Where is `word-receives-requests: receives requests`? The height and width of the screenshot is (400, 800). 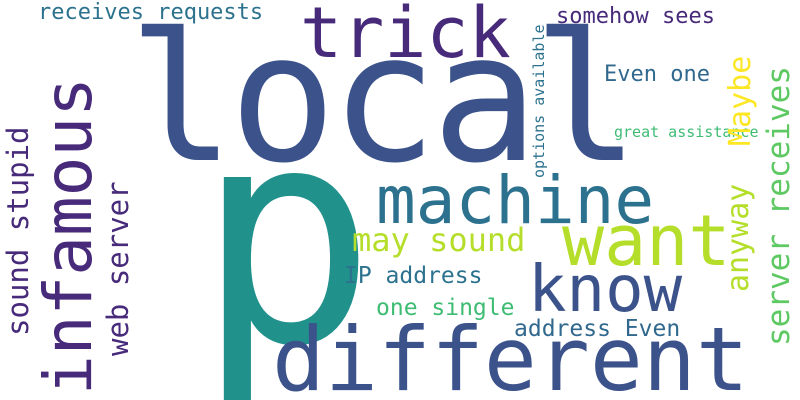
word-receives-requests: receives requests is located at coordinates (151, 12).